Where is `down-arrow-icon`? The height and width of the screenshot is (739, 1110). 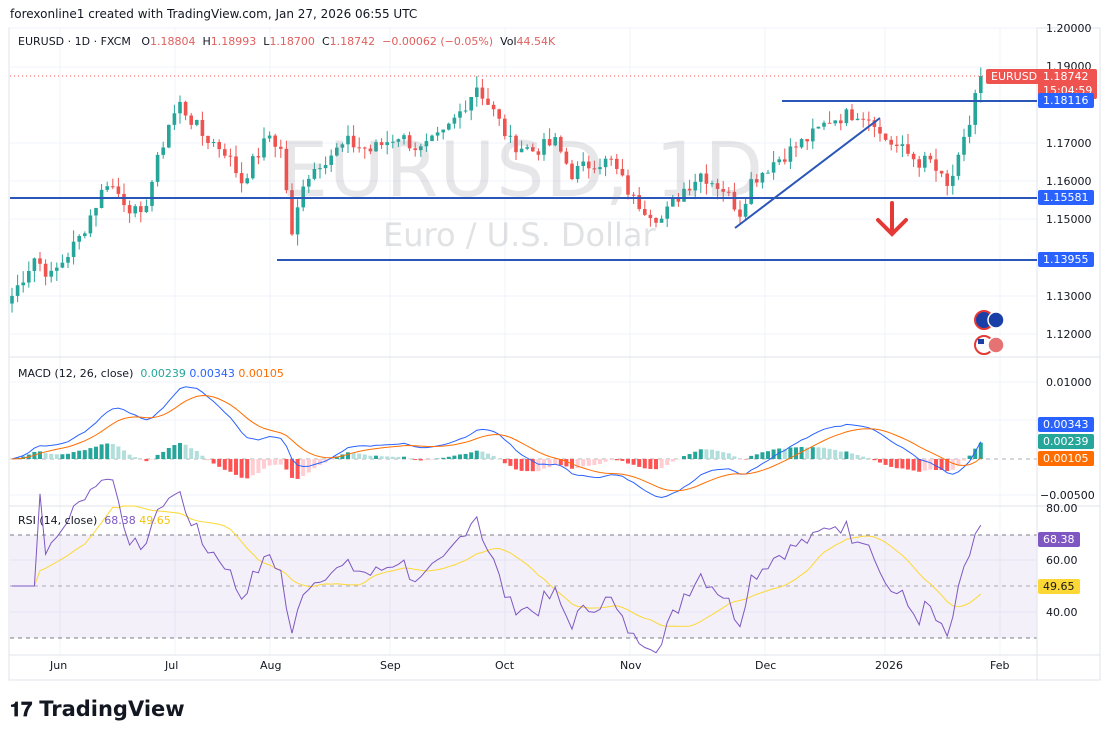
down-arrow-icon is located at coordinates (892, 219).